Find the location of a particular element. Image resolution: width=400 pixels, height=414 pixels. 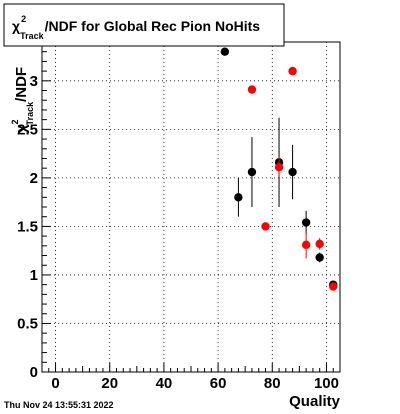

x-tick-label: 0 is located at coordinates (55, 383).